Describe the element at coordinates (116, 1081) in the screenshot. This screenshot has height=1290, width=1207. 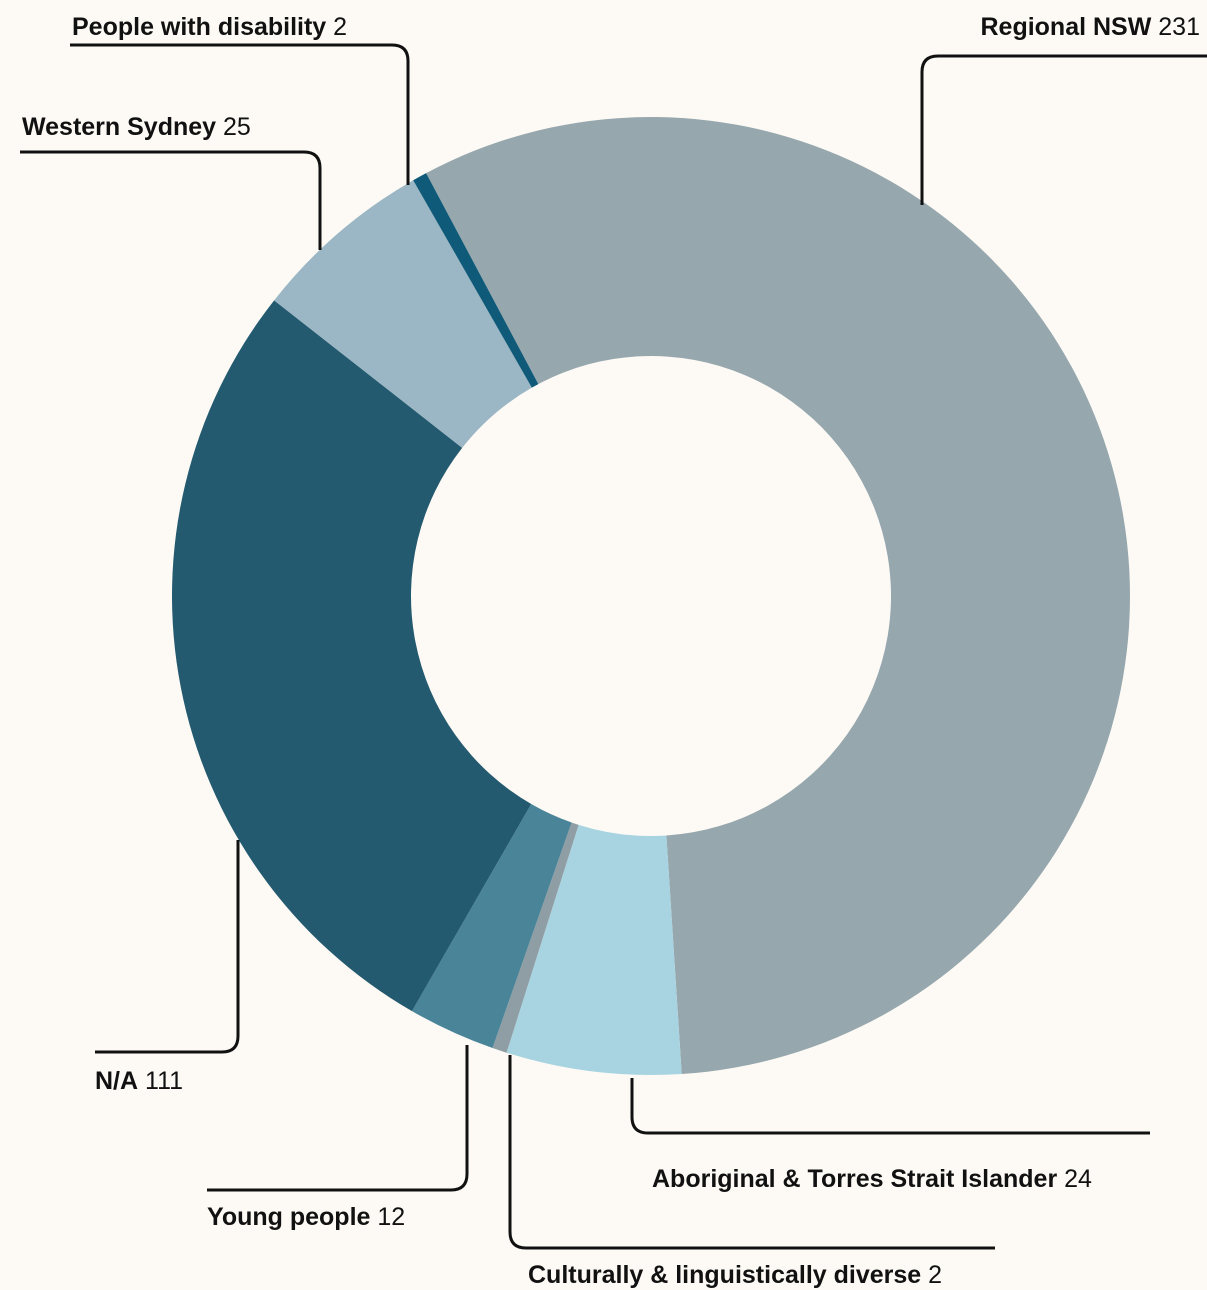
I see `category-name: N/A` at that location.